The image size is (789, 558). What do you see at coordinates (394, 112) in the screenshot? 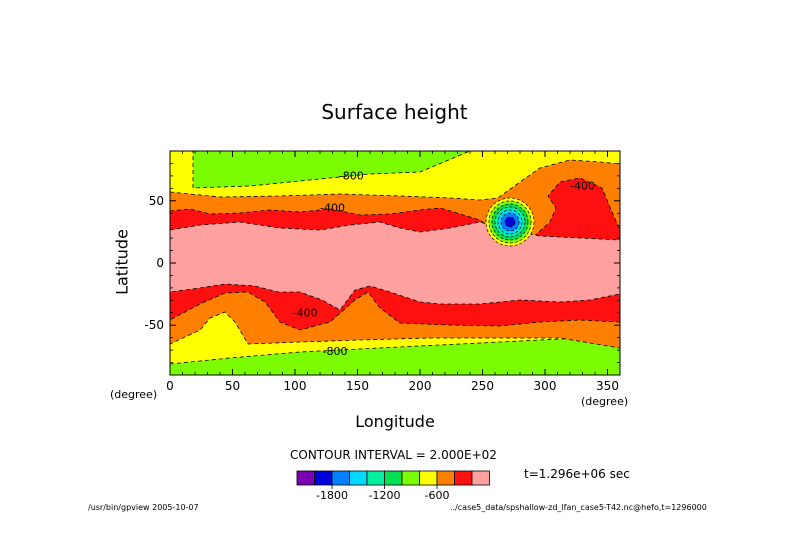
I see `chart-title: Surface height` at bounding box center [394, 112].